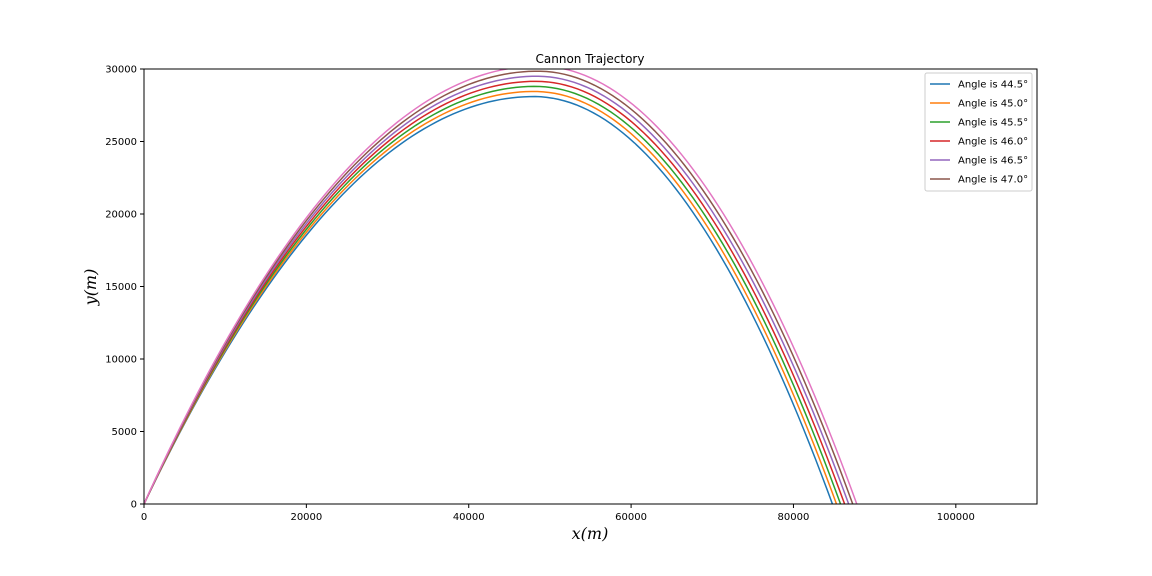  I want to click on y-tick-label: 30000, so click(121, 70).